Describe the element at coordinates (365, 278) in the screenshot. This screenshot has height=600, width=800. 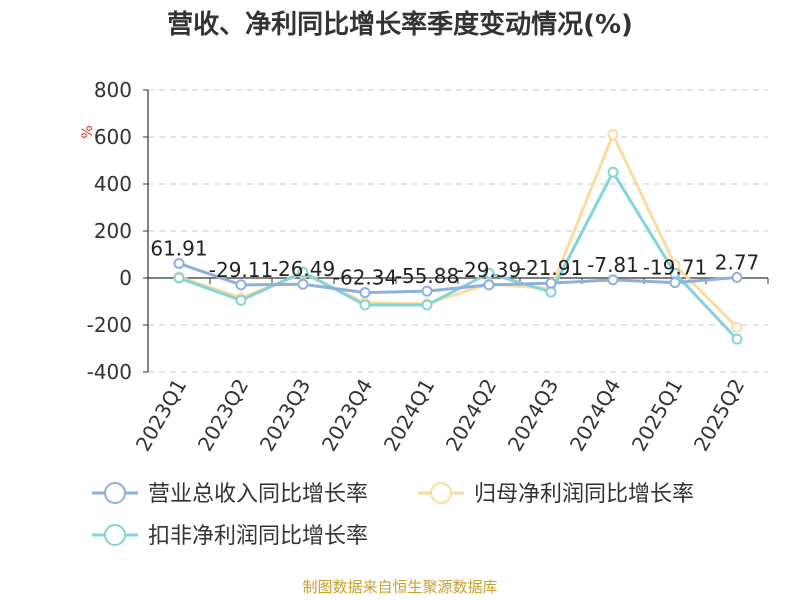
I see `data-label: -62.34` at that location.